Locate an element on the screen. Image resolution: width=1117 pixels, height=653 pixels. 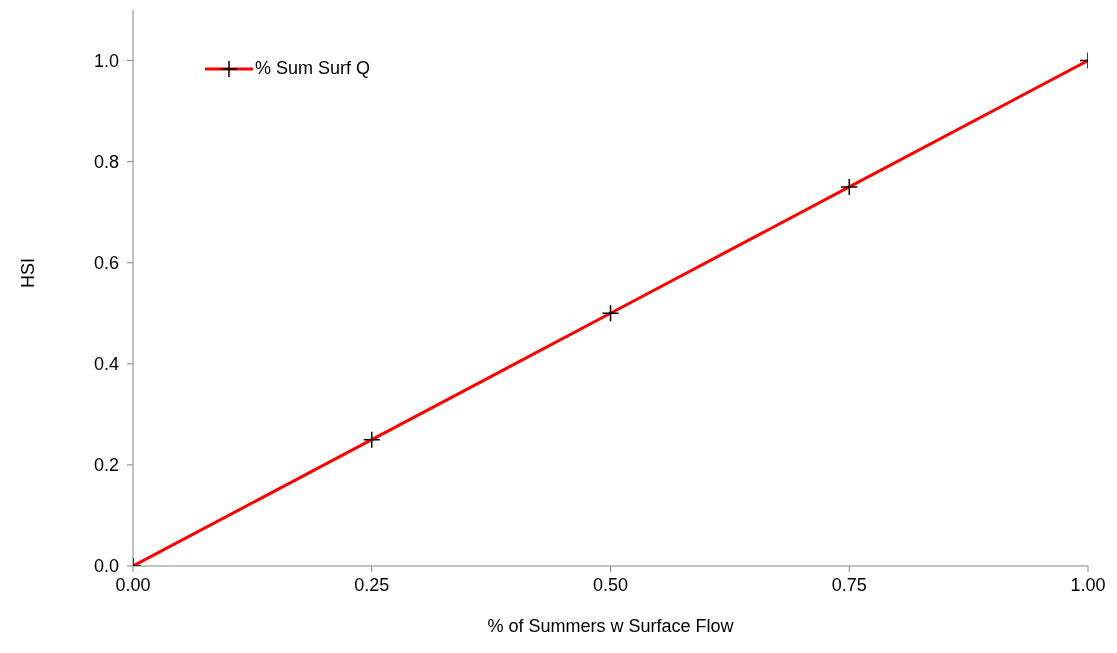
y-axis-title: HSI is located at coordinates (28, 272).